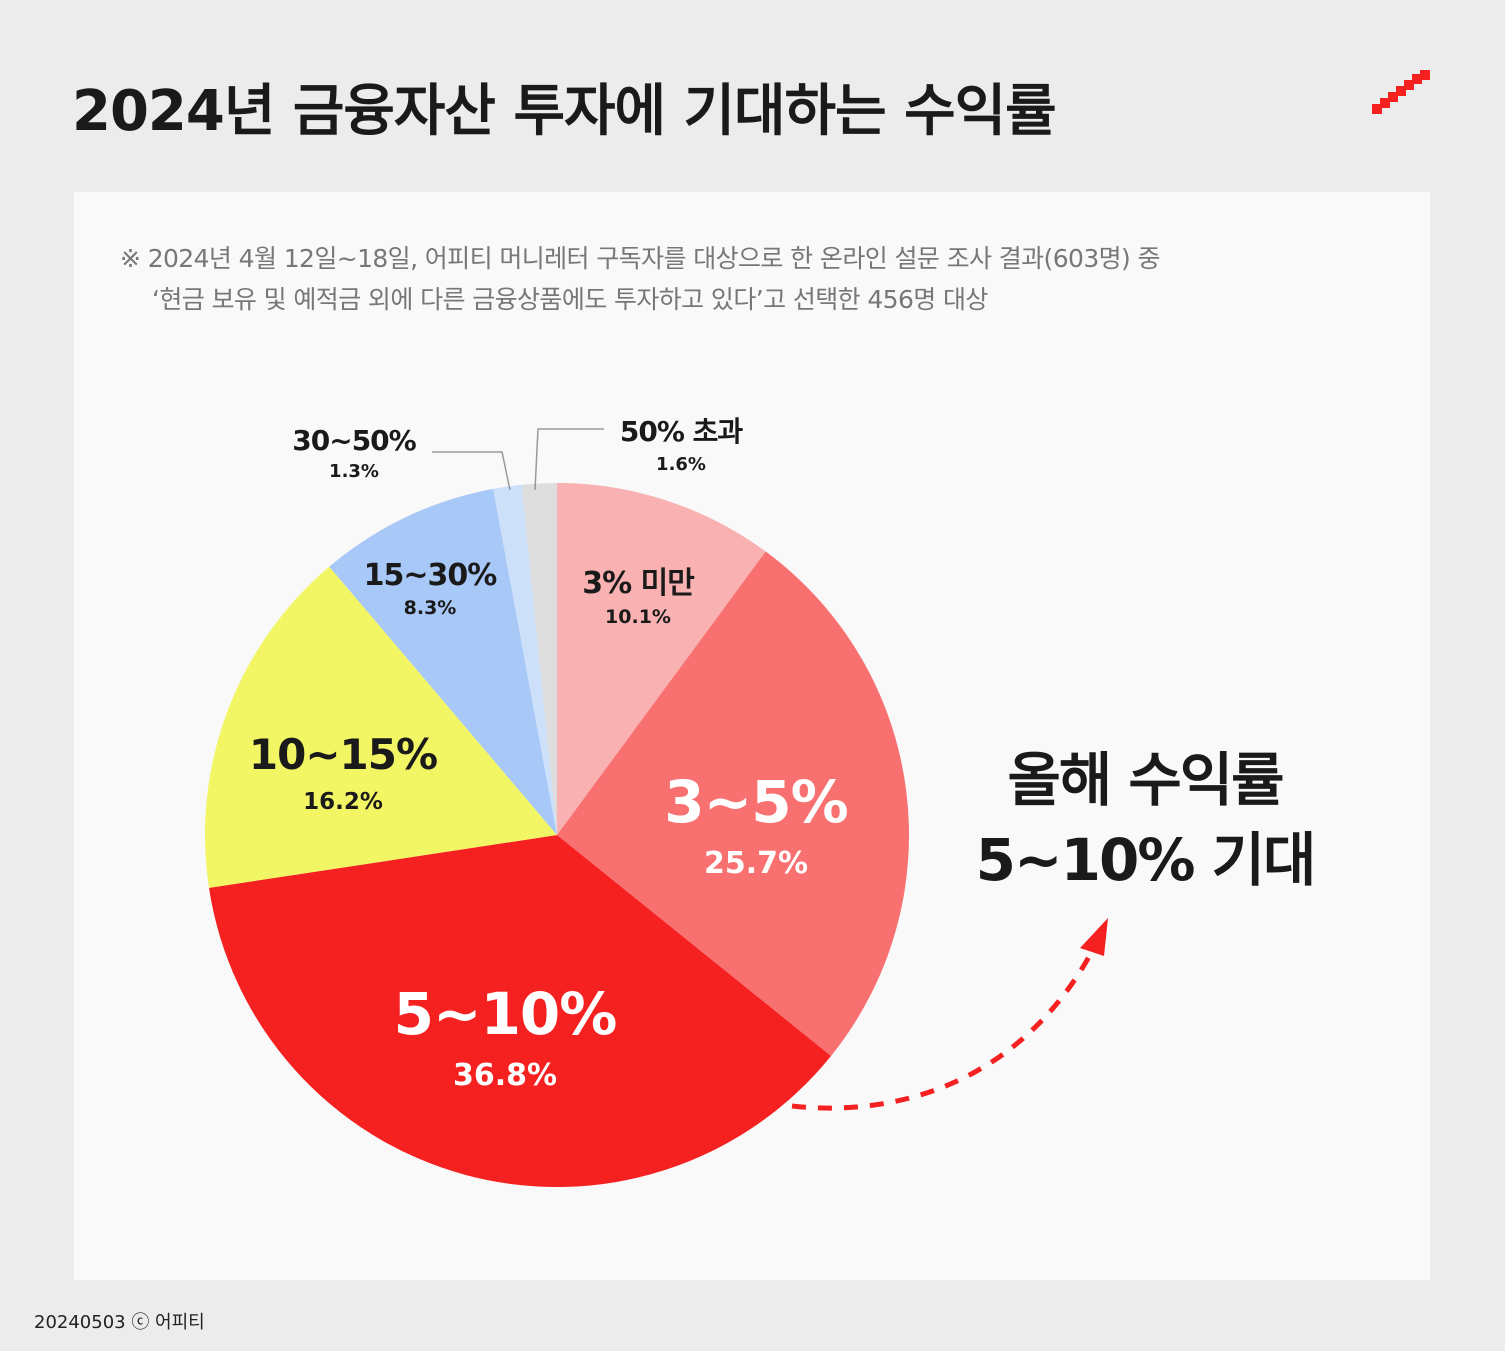  Describe the element at coordinates (1145, 780) in the screenshot. I see `callout-line1: 올해 수익률` at that location.